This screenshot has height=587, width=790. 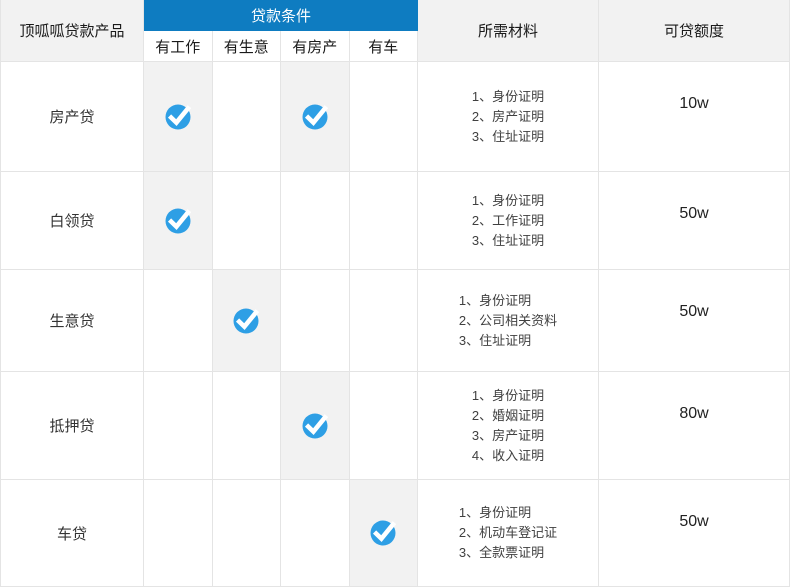 What do you see at coordinates (72, 221) in the screenshot?
I see `product-name: 白领贷` at bounding box center [72, 221].